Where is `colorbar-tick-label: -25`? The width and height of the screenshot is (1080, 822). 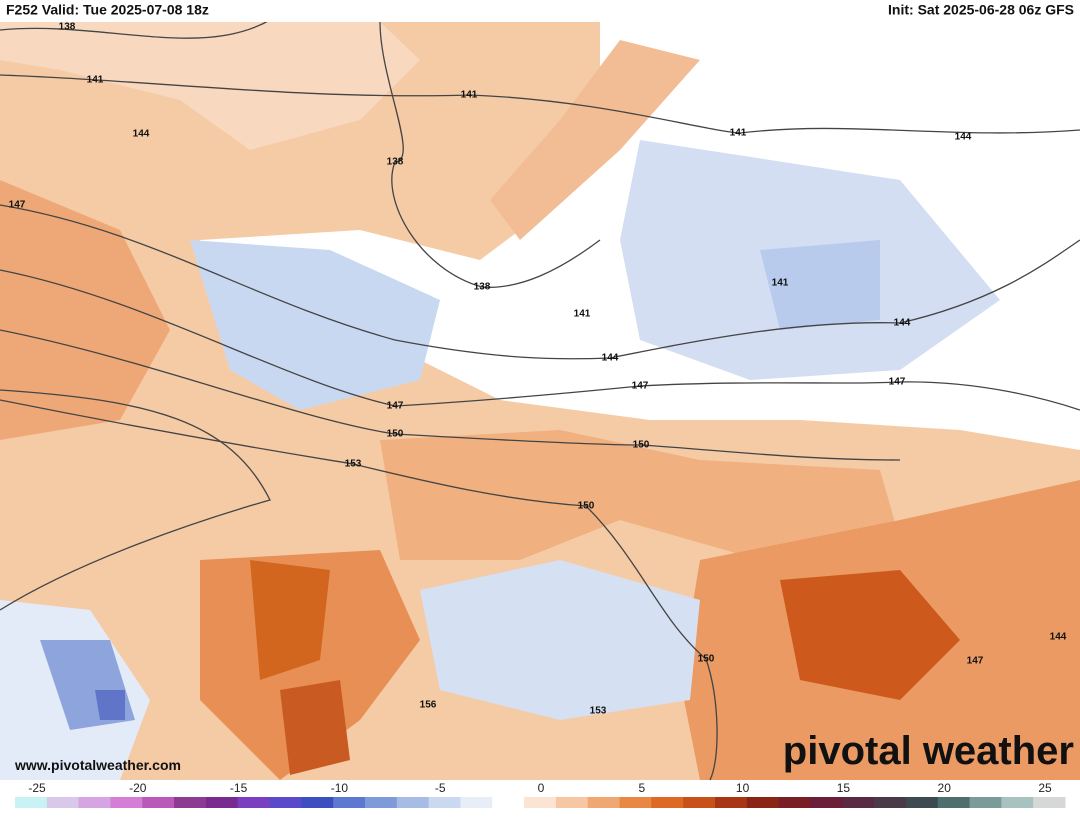
colorbar-tick-label: -25 is located at coordinates (37, 788).